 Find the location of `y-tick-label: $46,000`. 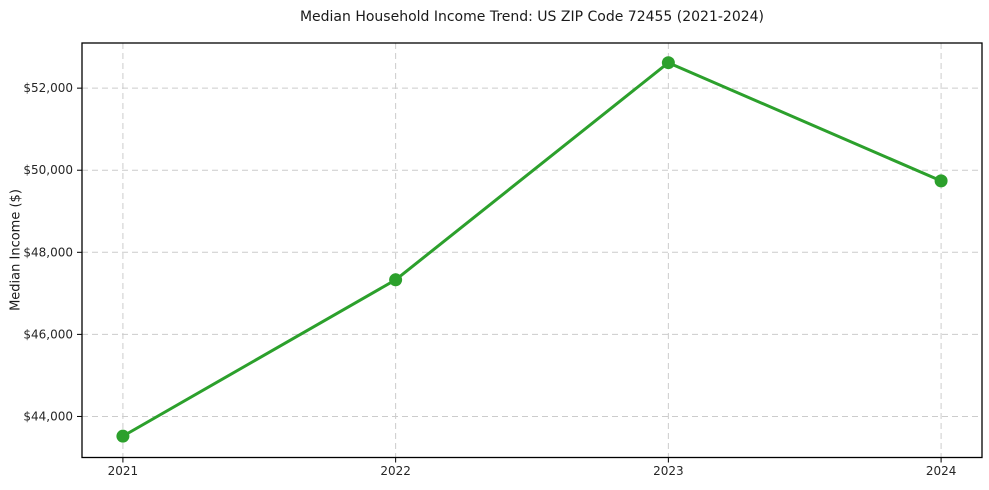

y-tick-label: $46,000 is located at coordinates (48, 334).